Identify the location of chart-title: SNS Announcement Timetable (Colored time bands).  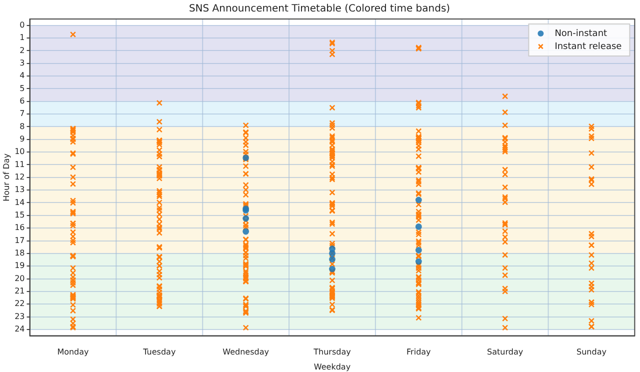
(319, 9).